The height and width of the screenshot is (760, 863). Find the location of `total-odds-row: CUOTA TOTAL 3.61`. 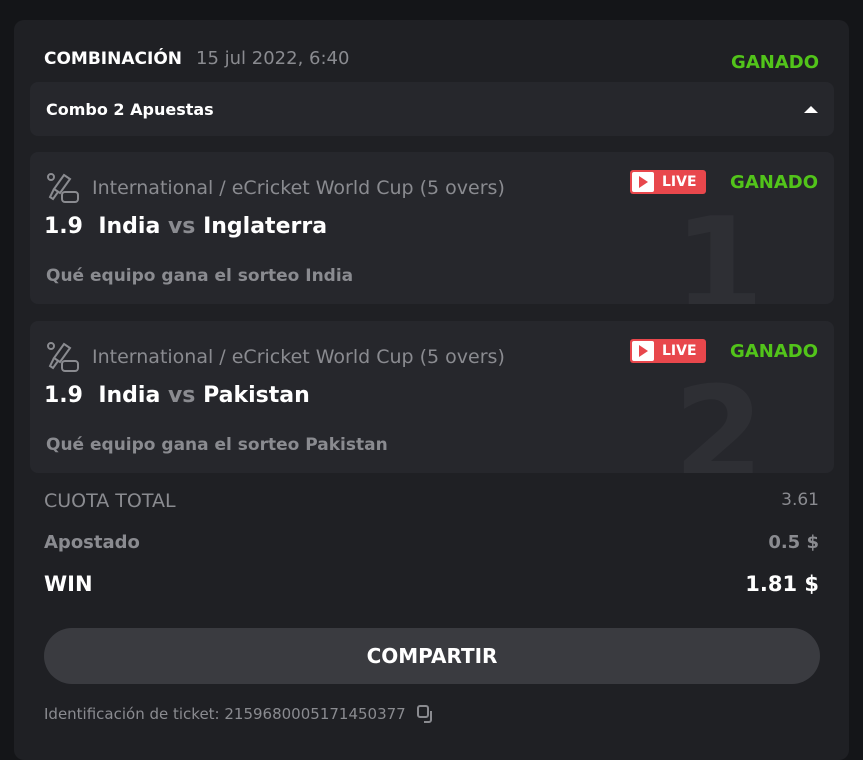

total-odds-row: CUOTA TOTAL 3.61 is located at coordinates (431, 501).